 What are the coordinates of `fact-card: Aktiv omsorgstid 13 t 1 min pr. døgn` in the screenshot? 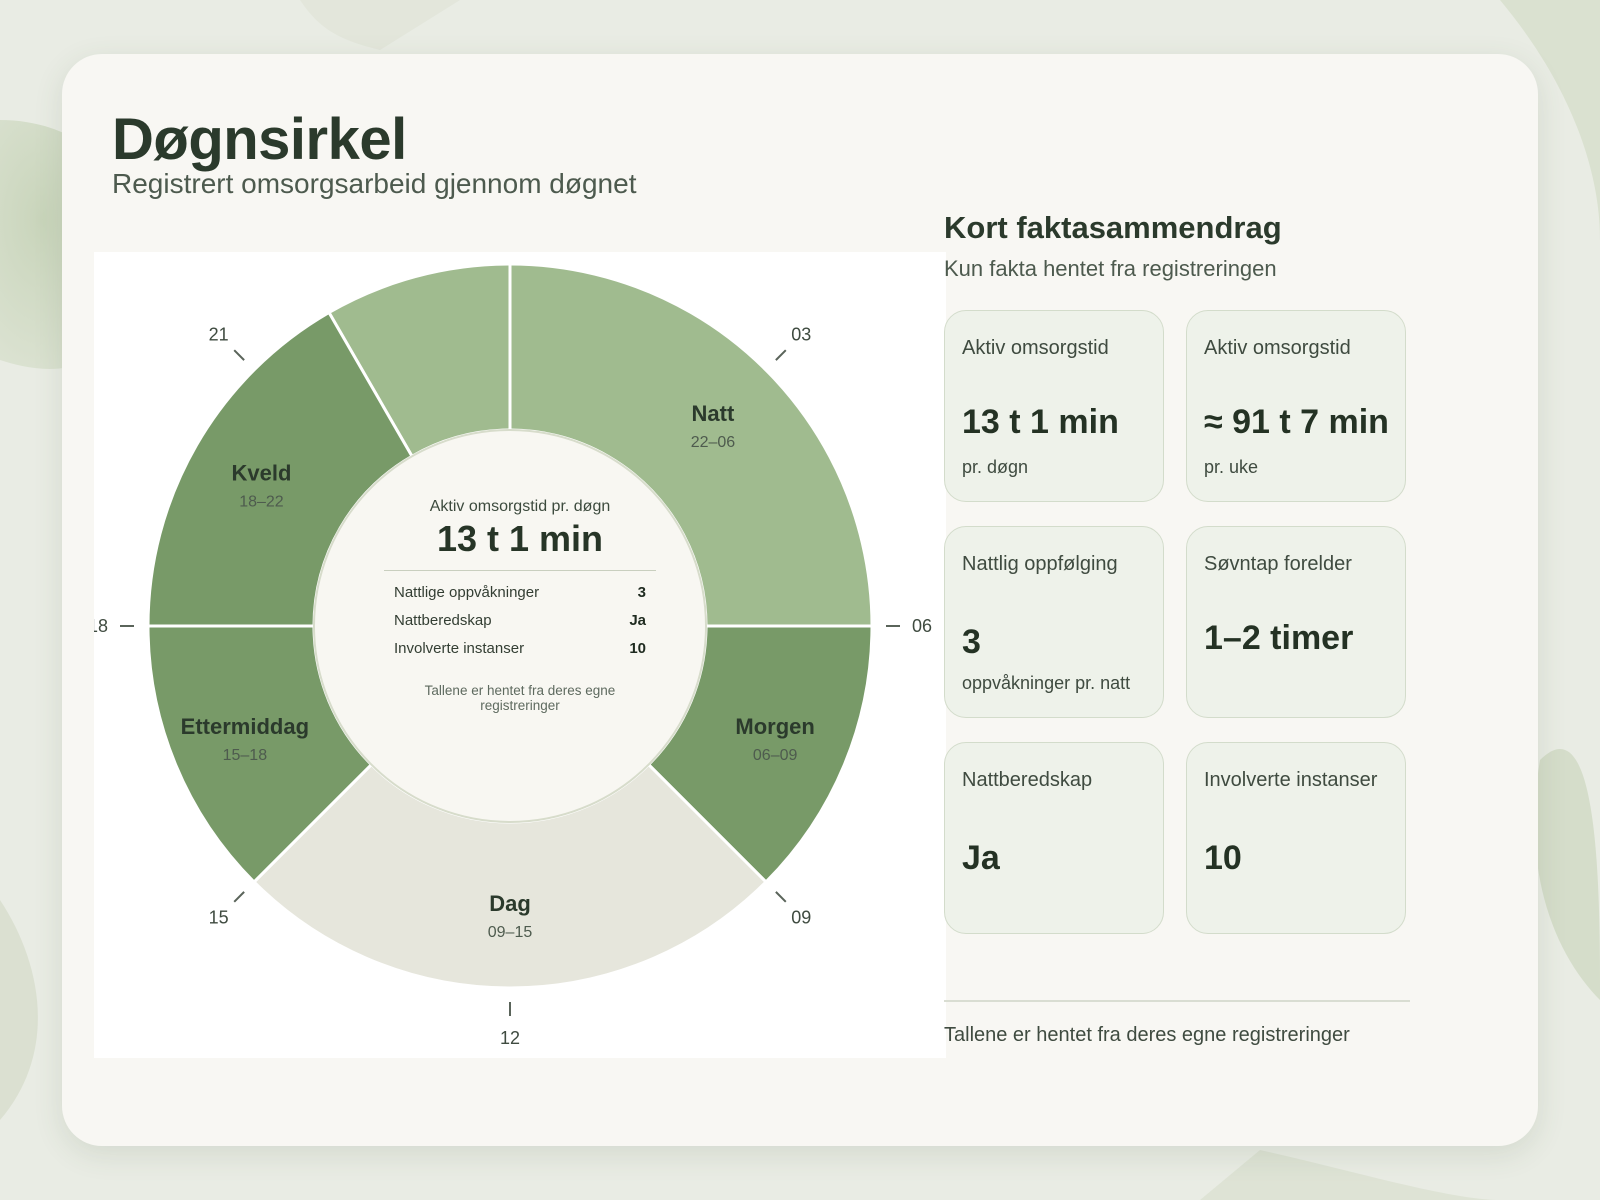 It's located at (1054, 406).